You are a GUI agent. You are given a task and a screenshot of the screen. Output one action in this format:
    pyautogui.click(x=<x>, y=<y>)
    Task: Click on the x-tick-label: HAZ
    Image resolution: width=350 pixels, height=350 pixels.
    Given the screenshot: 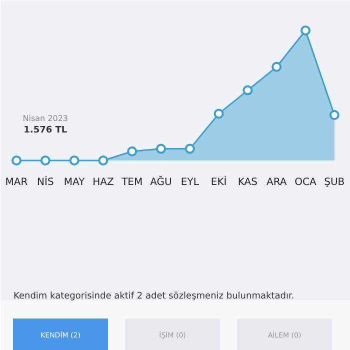 What is the action you would take?
    pyautogui.click(x=103, y=182)
    